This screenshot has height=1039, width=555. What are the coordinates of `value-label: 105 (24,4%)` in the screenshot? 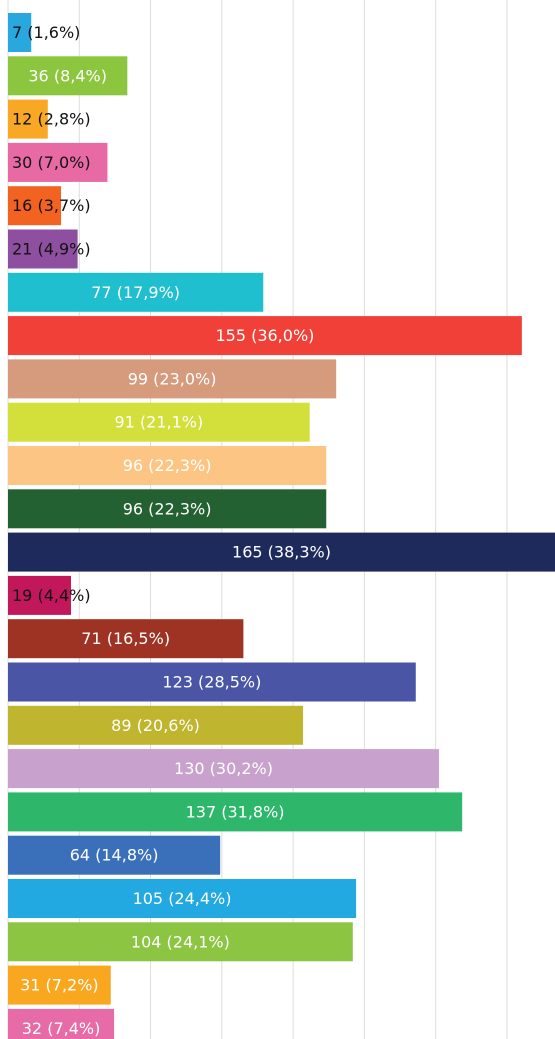 It's located at (182, 898).